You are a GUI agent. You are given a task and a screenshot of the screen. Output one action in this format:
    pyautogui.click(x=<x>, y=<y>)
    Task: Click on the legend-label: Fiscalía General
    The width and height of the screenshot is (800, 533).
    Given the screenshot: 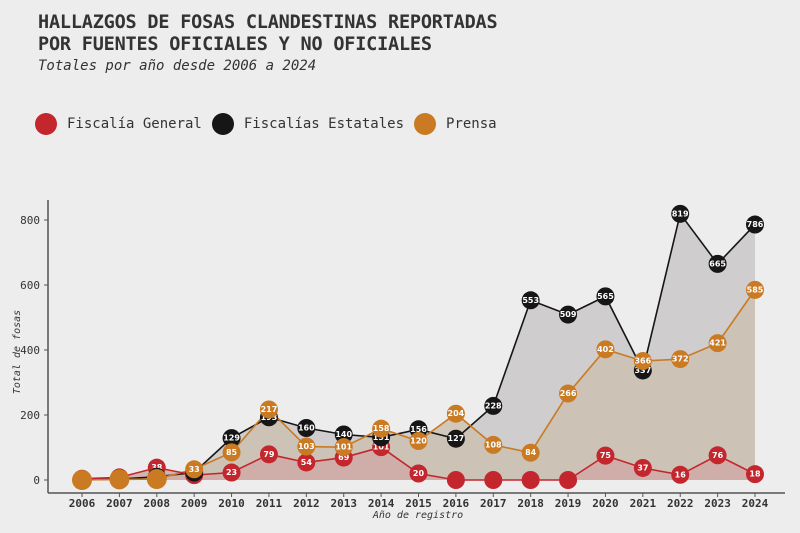 What is the action you would take?
    pyautogui.click(x=134, y=124)
    